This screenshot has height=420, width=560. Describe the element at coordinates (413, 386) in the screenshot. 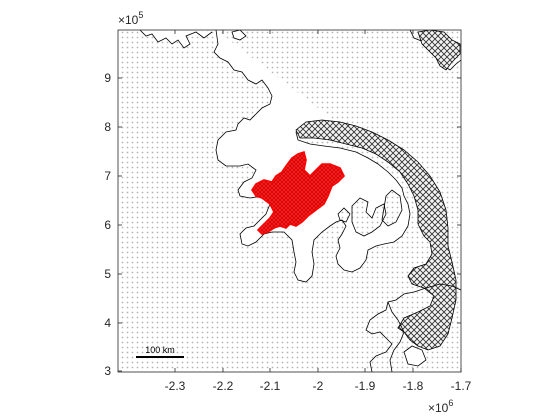

I see `x-tick-label: -1.8` at that location.